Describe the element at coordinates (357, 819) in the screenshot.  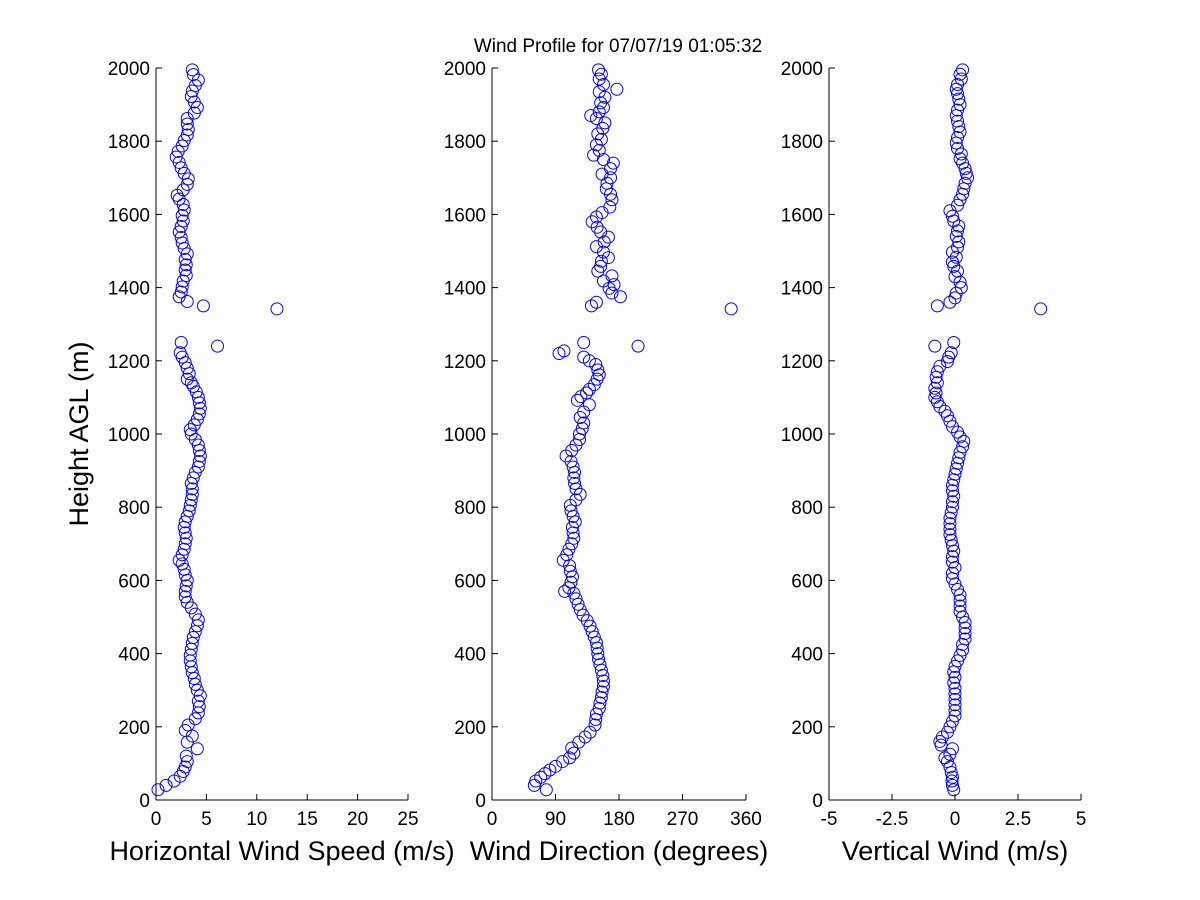
I see `x-tick-label: 20` at that location.